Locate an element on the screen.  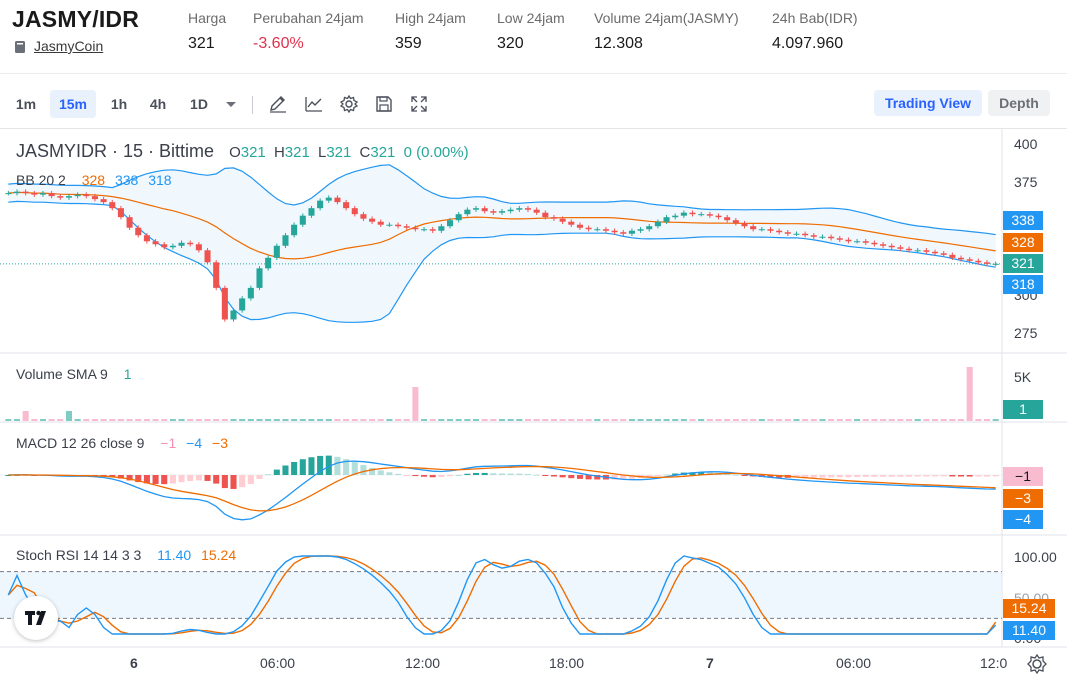
bb-upper-value: 338 is located at coordinates (126, 180).